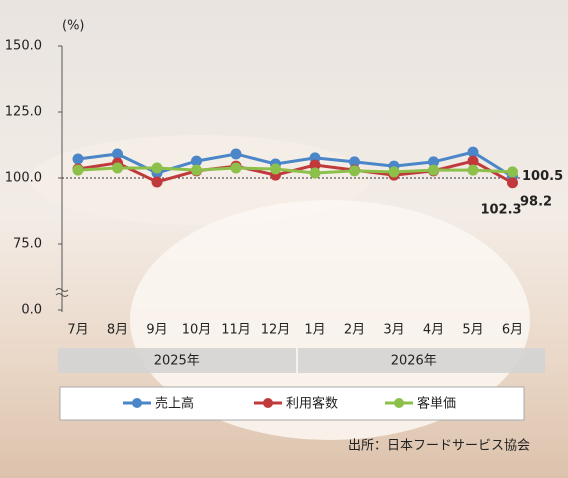  Describe the element at coordinates (236, 330) in the screenshot. I see `x-tick-label: 11月` at that location.